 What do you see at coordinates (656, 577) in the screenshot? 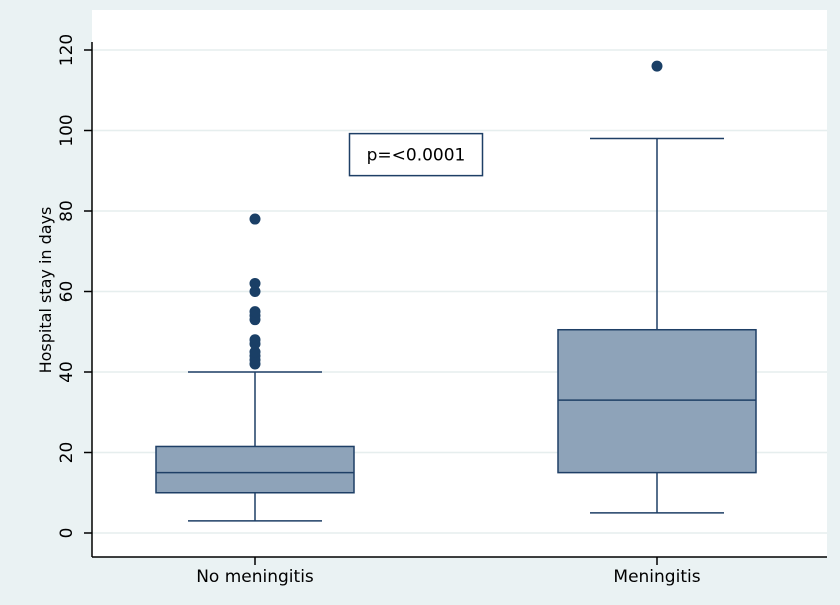
I see `x-category-label: Meningitis` at bounding box center [656, 577].